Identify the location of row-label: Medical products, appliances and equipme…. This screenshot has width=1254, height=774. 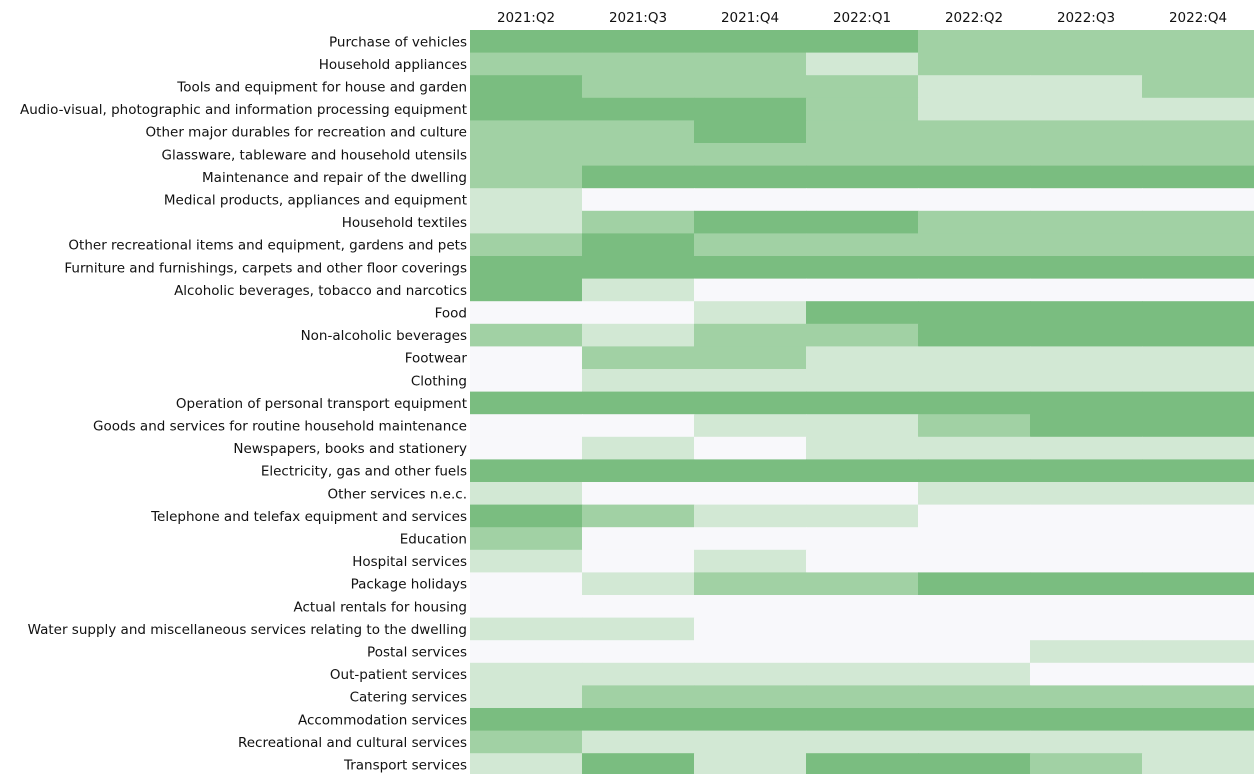
(315, 201).